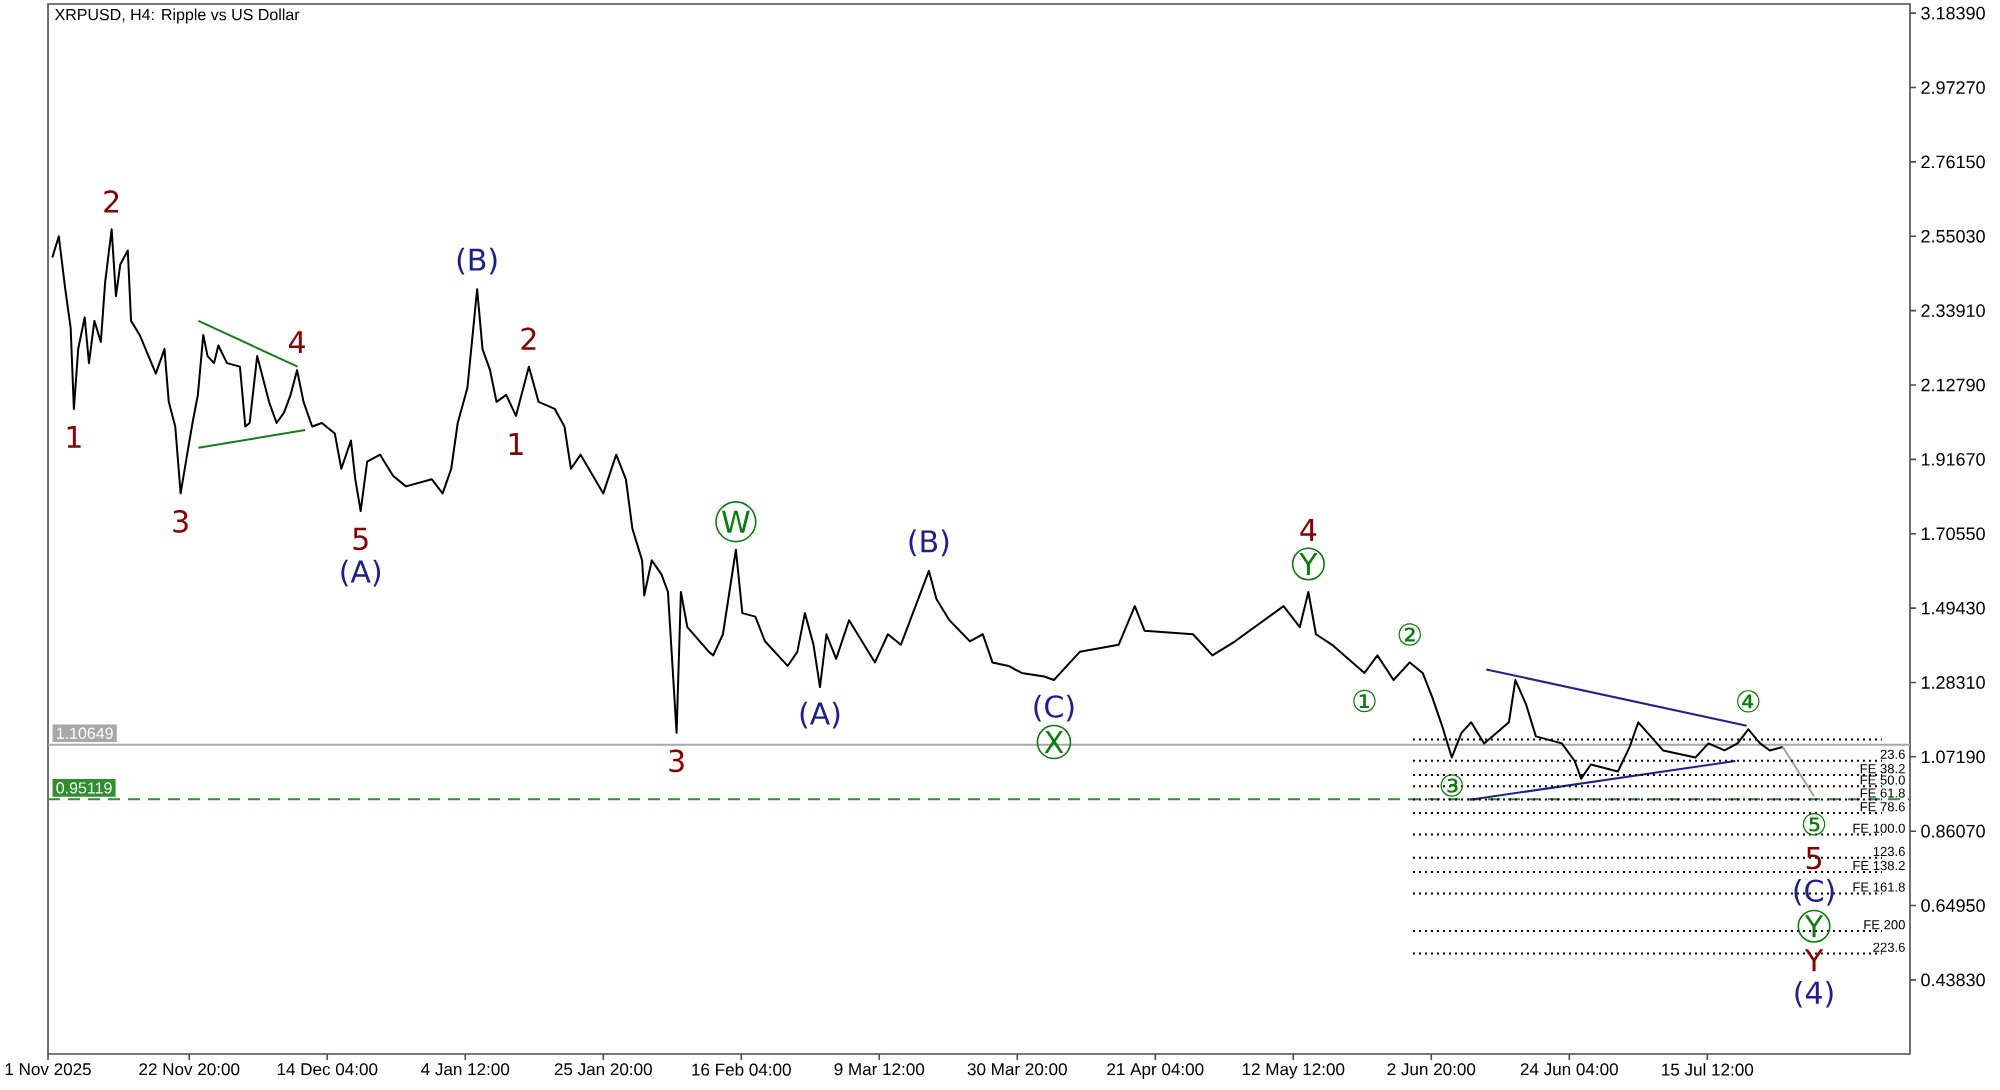 The width and height of the screenshot is (2000, 1090). What do you see at coordinates (1953, 534) in the screenshot?
I see `y-tick-label: 1.70550` at bounding box center [1953, 534].